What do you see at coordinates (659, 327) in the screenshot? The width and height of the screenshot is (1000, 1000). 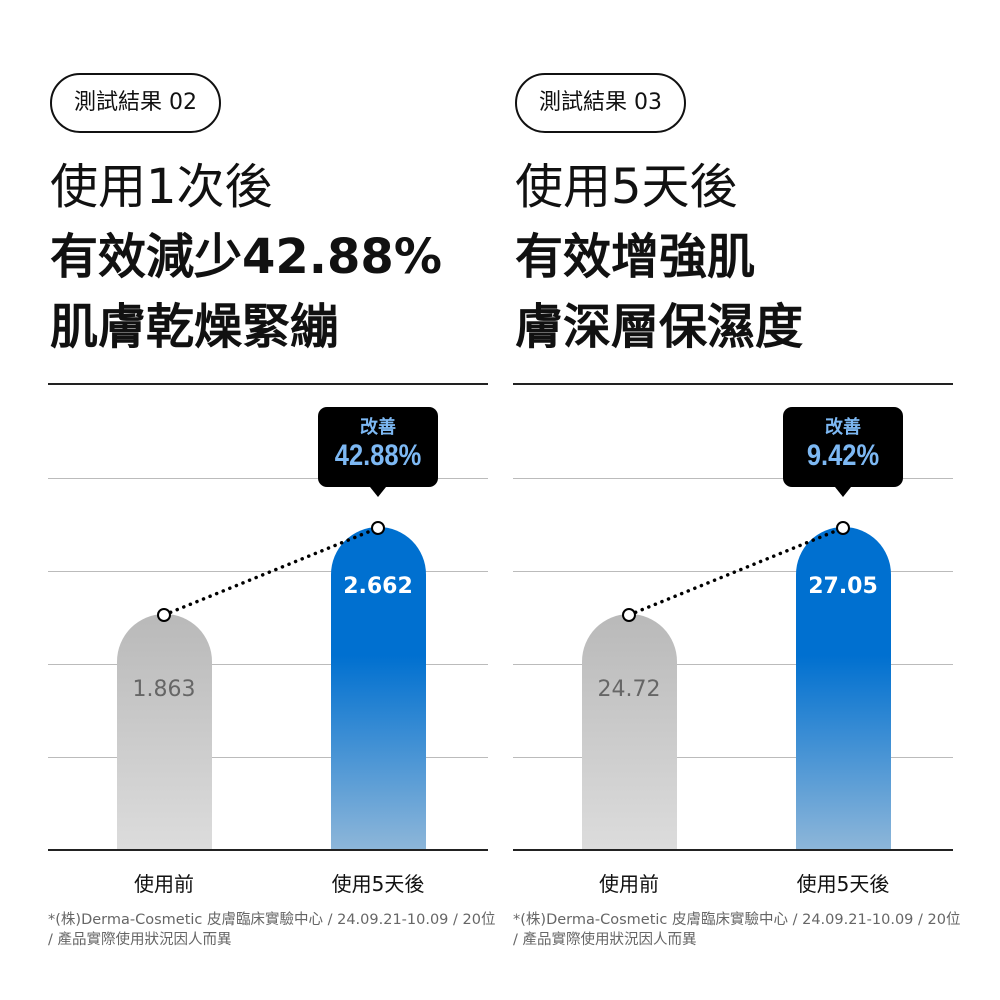 I see `headline-line: 膚深層保濕度` at bounding box center [659, 327].